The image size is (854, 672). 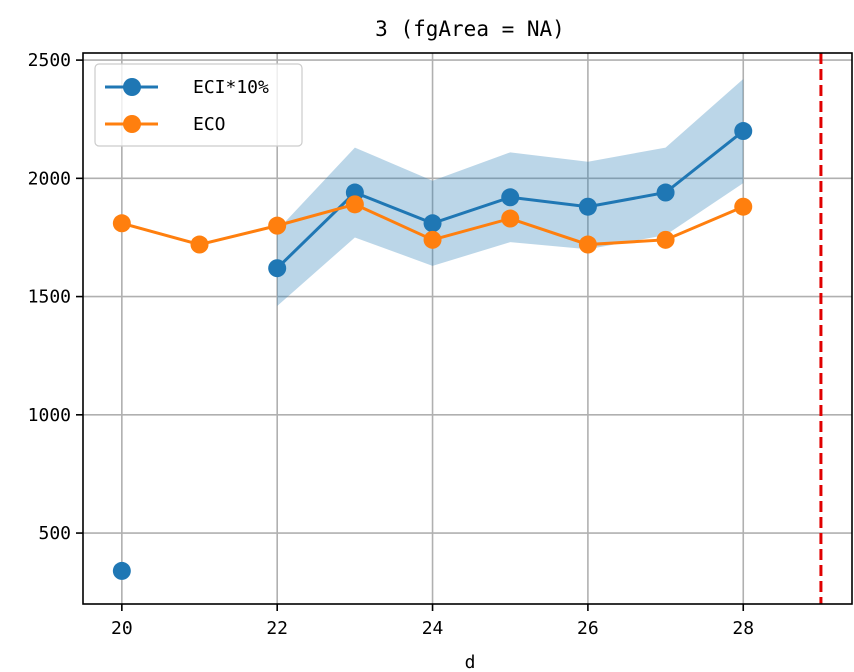 What do you see at coordinates (470, 29) in the screenshot?
I see `chart-title: 3 (fgArea = NA)` at bounding box center [470, 29].